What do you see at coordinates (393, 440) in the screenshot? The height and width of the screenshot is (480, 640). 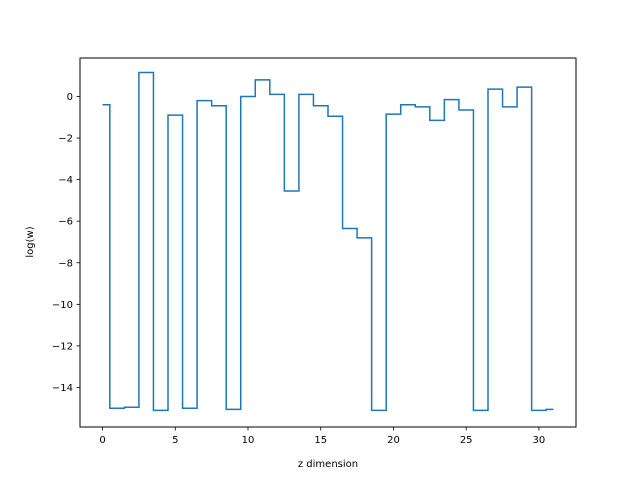 I see `x-tick-label: 20` at bounding box center [393, 440].